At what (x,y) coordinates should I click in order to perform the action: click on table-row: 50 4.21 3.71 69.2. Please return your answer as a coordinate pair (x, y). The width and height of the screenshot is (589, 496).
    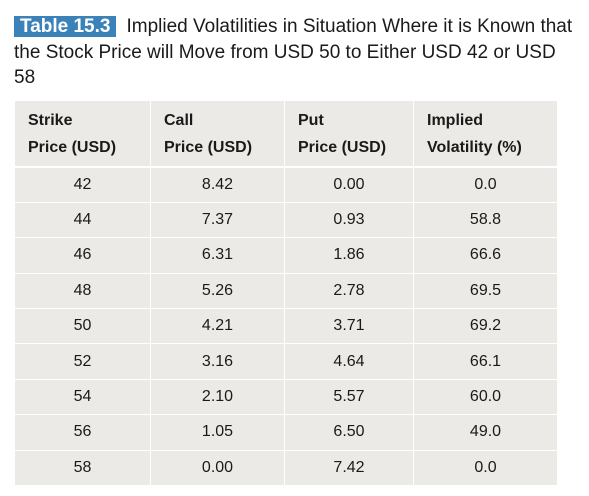
    Looking at the image, I should click on (286, 326).